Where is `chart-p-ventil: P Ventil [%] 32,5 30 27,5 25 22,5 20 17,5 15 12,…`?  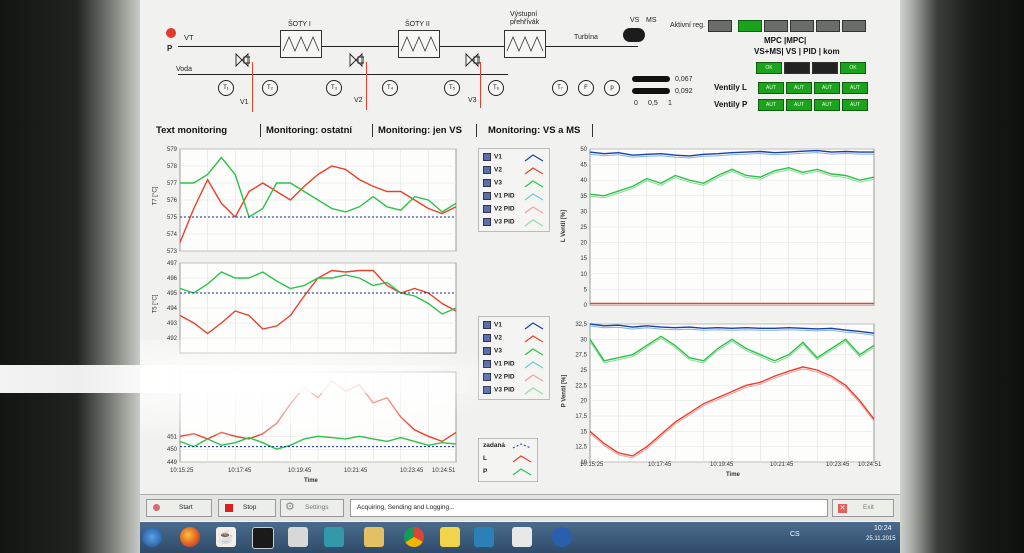
chart-p-ventil: P Ventil [%] 32,5 30 27,5 25 22,5 20 17,5 15 12,… is located at coordinates (720, 392).